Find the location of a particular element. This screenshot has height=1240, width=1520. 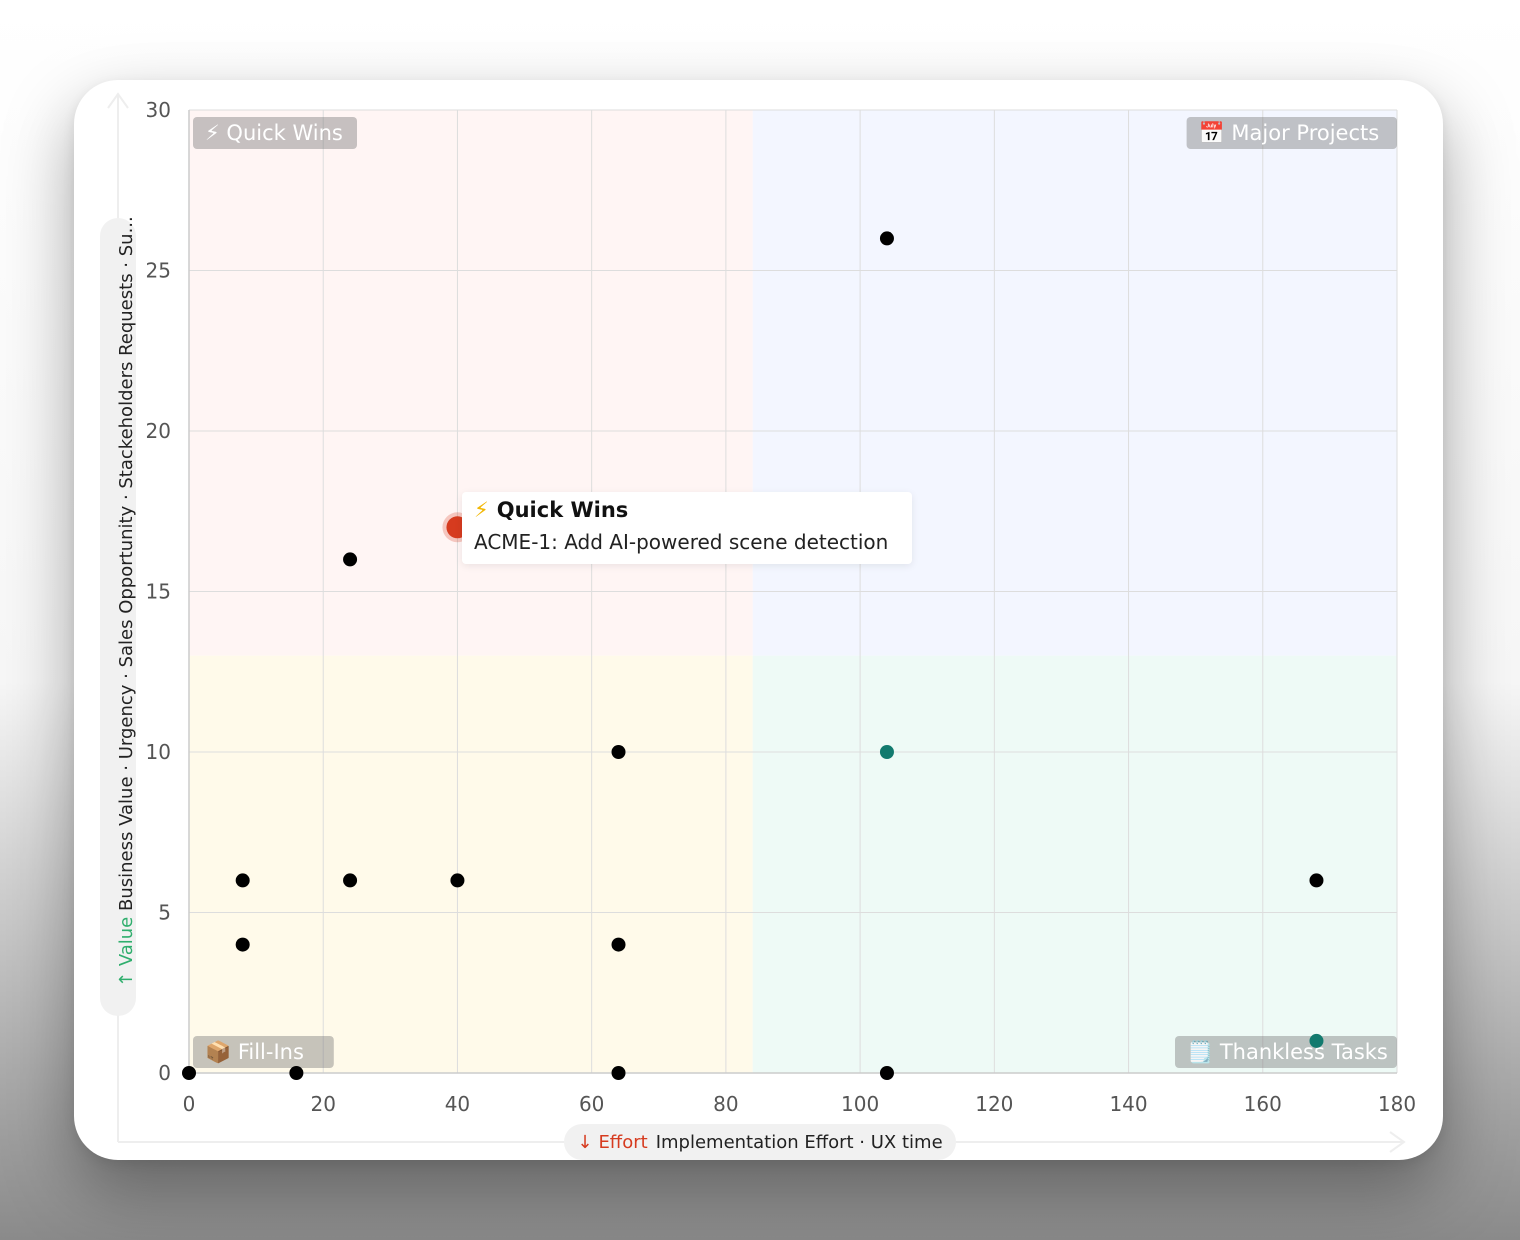

x-axis-arrowhead-icon is located at coordinates (1397, 1142).